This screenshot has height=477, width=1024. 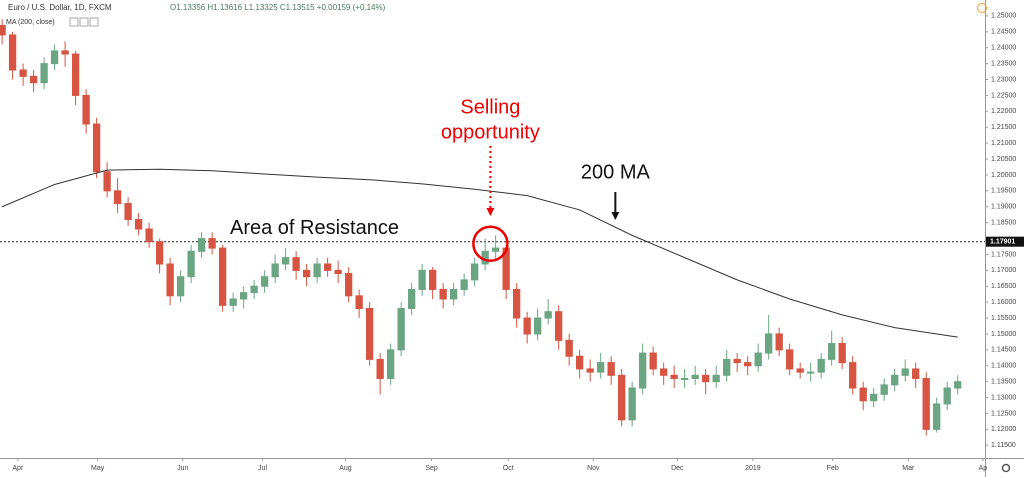 I want to click on y-tick-label: 1.13500, so click(x=1003, y=382).